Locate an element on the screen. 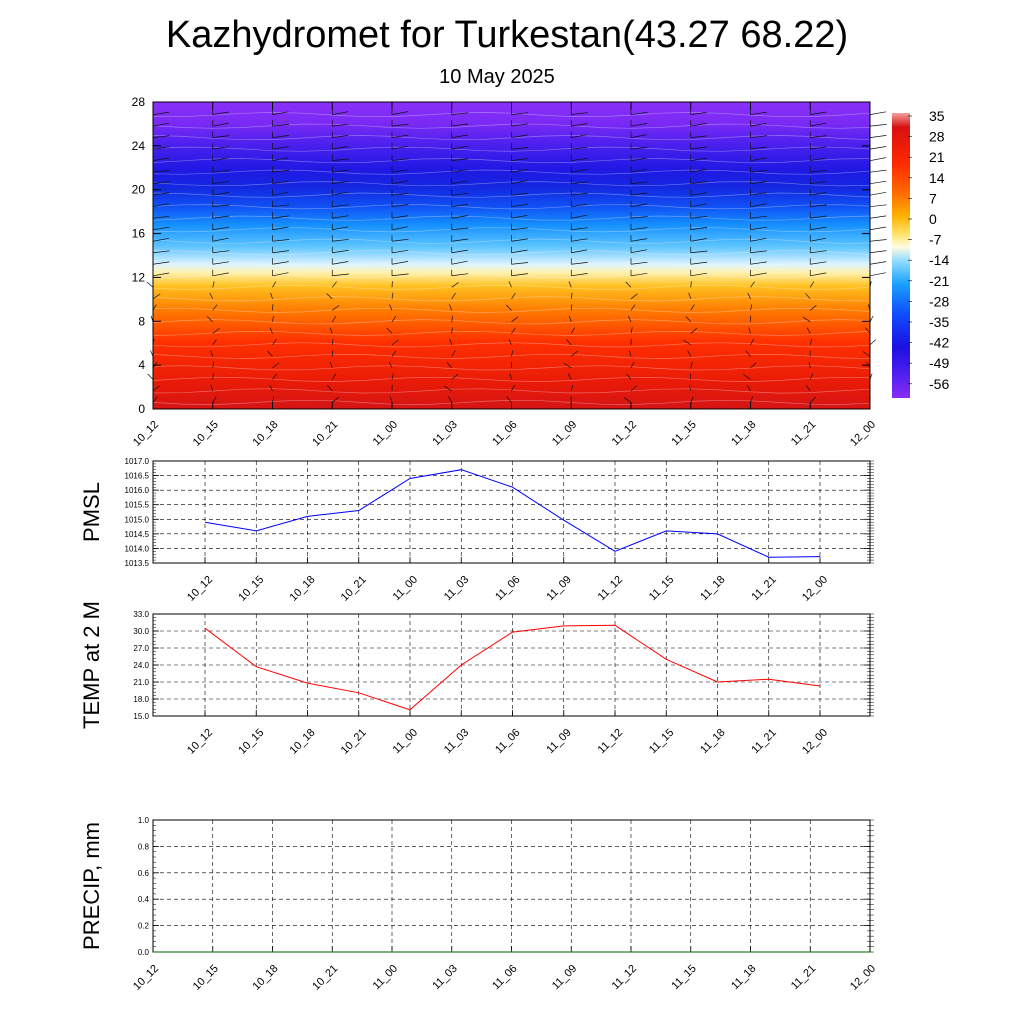 The image size is (1024, 1024). colorbar-label: 0 is located at coordinates (933, 219).